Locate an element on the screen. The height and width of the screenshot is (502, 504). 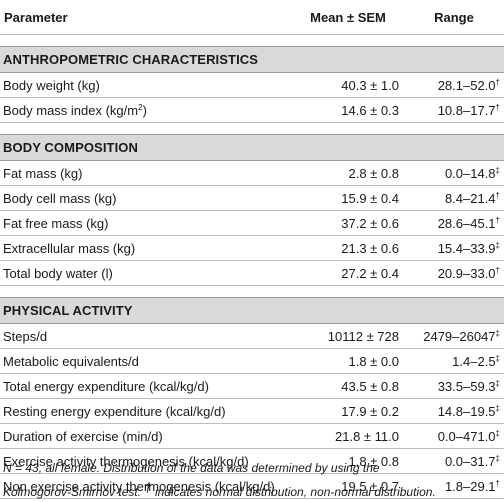
cell-mean-sem: 21.3 ± 0.6 is located at coordinates (348, 248).